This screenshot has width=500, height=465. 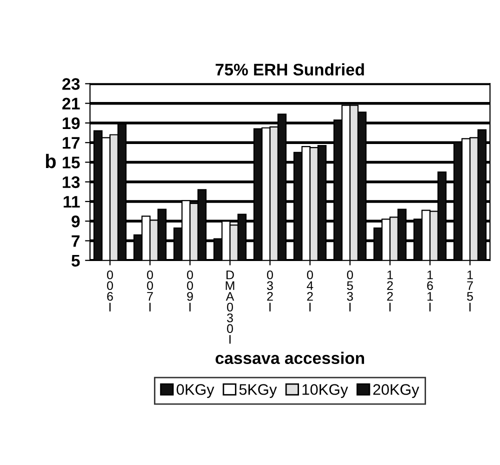 I want to click on x-tick-label: 161I, so click(x=430, y=291).